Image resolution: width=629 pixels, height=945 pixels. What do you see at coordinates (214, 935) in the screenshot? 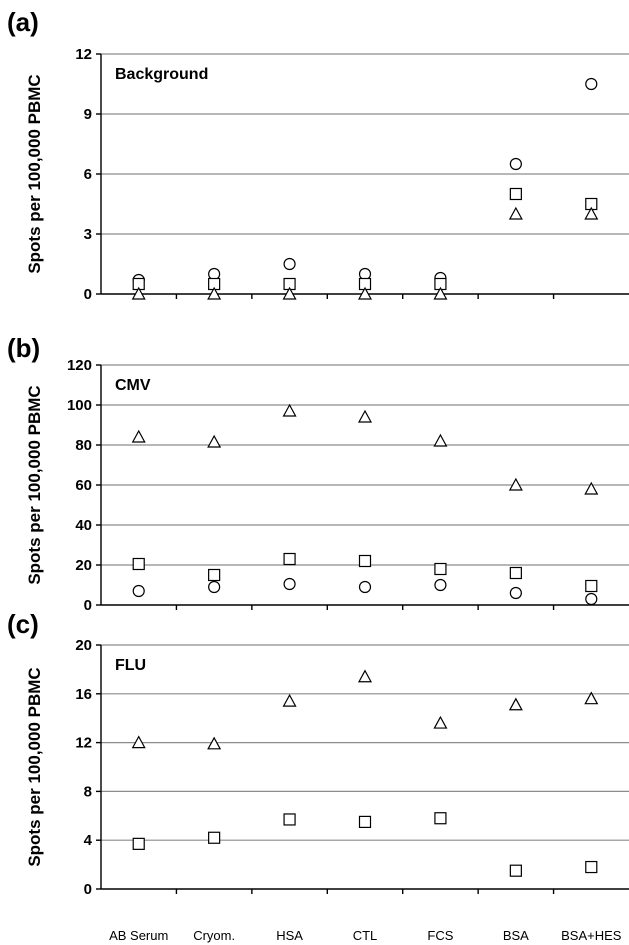
I see `x-tick-label: Cryom.` at bounding box center [214, 935].